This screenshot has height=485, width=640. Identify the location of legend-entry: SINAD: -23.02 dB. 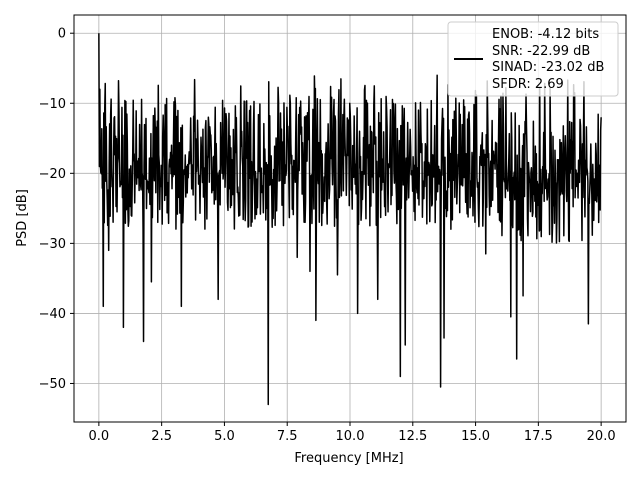
(548, 67).